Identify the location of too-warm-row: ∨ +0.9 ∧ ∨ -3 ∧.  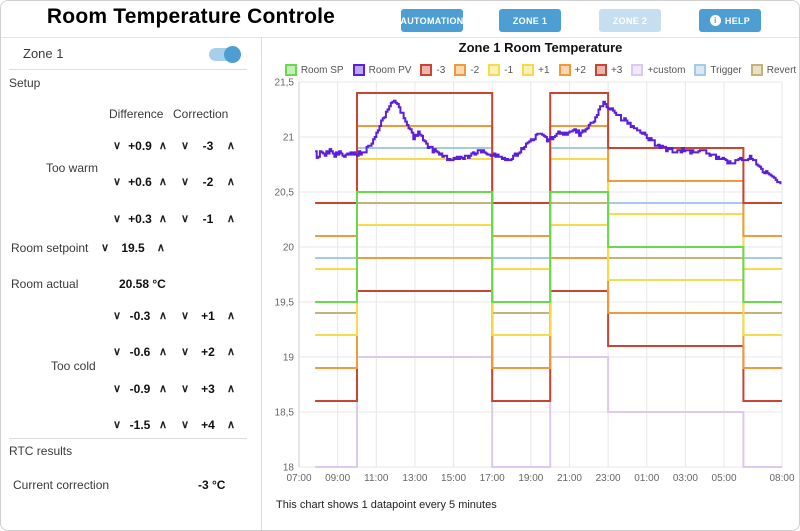
(131, 147).